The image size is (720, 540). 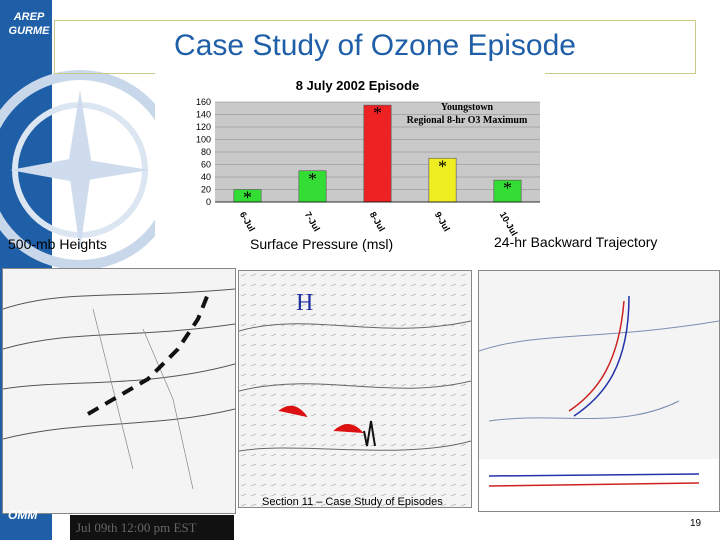 I want to click on map-500mb-heights, so click(x=119, y=391).